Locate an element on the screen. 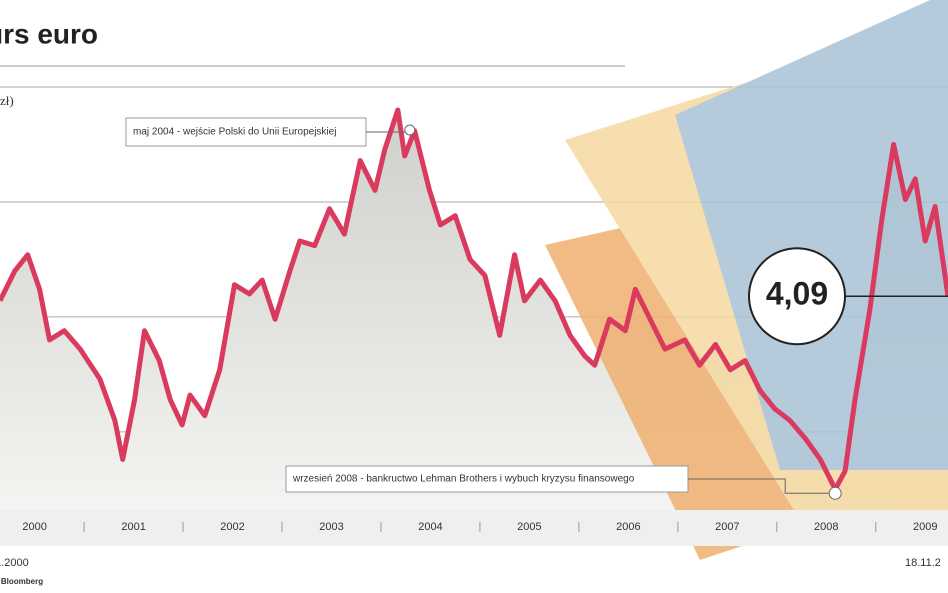  x-tick-label: 2003 is located at coordinates (331, 527).